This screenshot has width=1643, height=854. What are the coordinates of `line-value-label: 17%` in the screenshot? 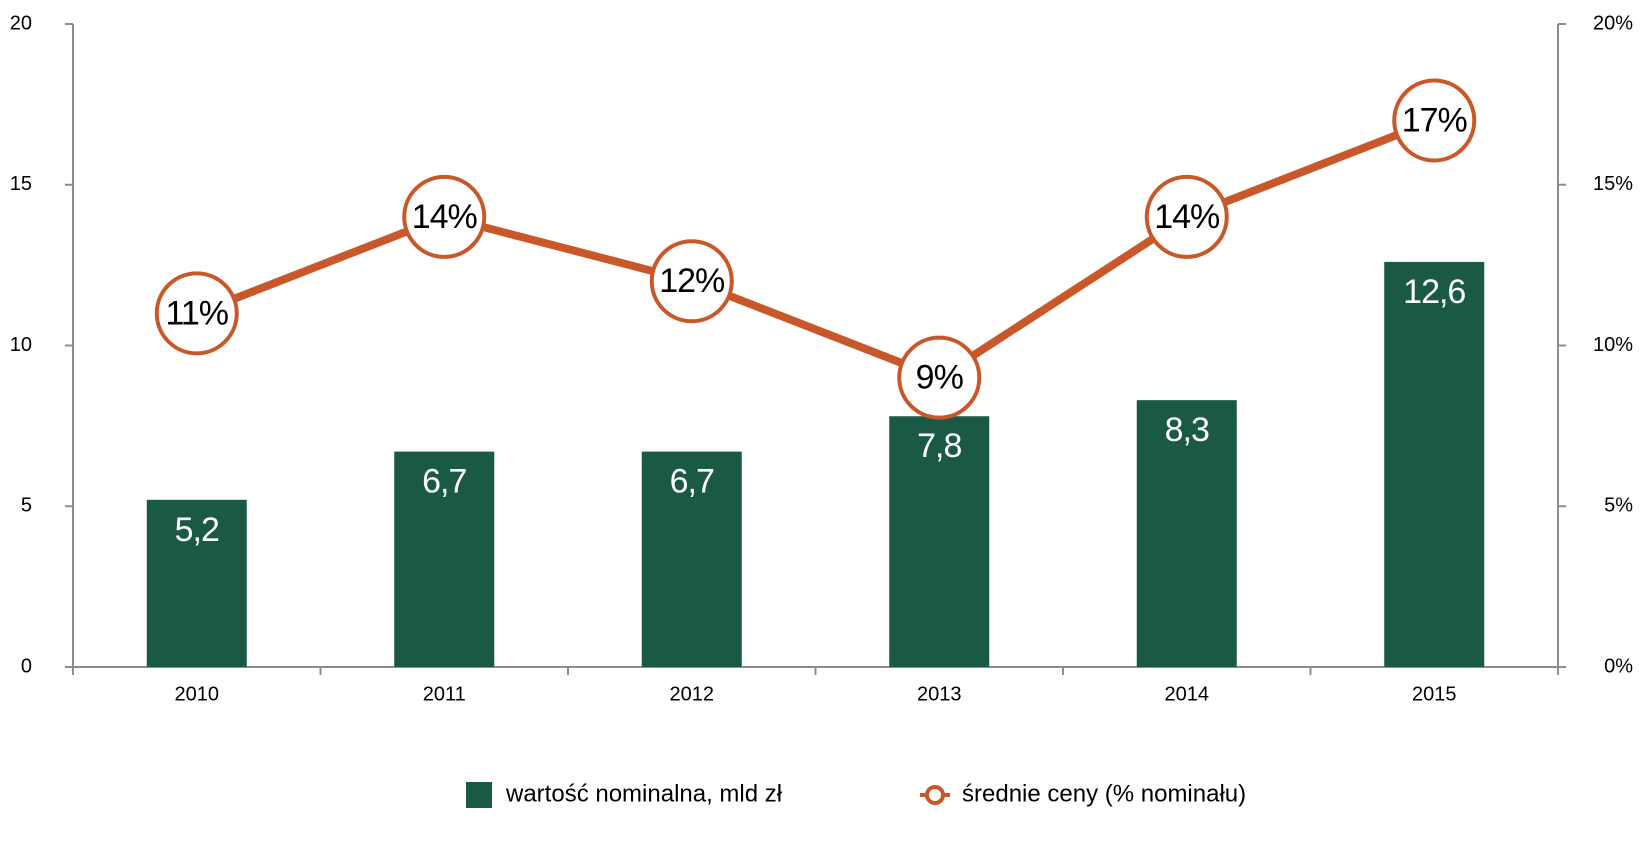 It's located at (1435, 120).